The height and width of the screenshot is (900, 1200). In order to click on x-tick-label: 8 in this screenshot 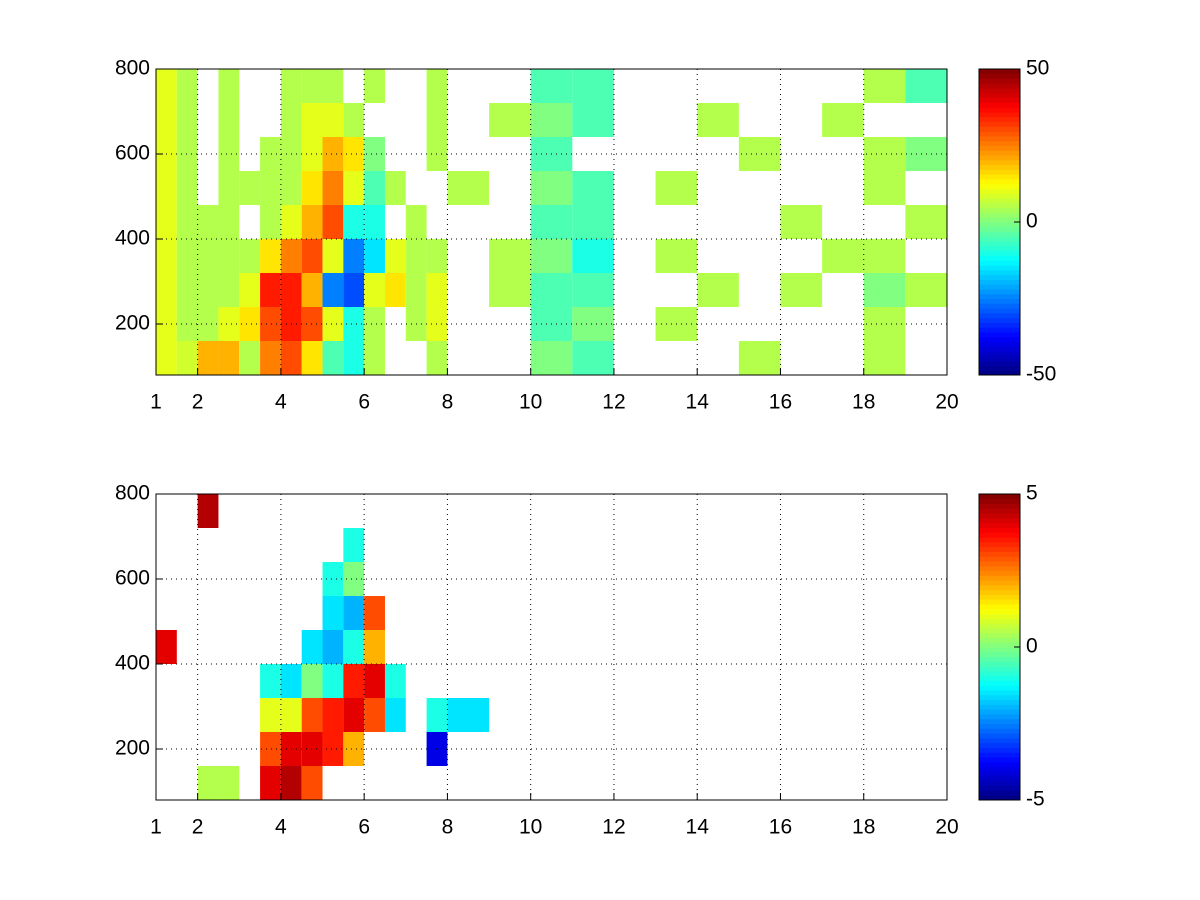, I will do `click(448, 827)`.